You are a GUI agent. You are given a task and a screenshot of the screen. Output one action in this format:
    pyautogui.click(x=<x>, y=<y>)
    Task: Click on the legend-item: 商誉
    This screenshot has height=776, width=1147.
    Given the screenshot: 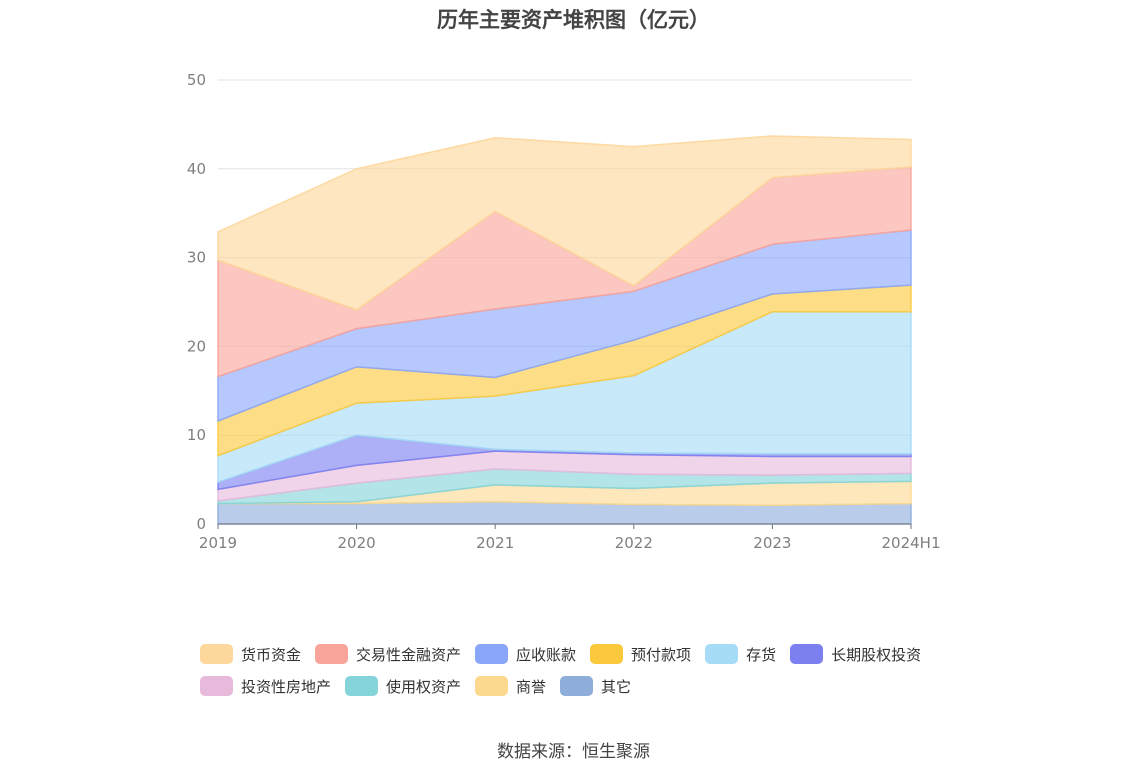 What is the action you would take?
    pyautogui.click(x=510, y=686)
    